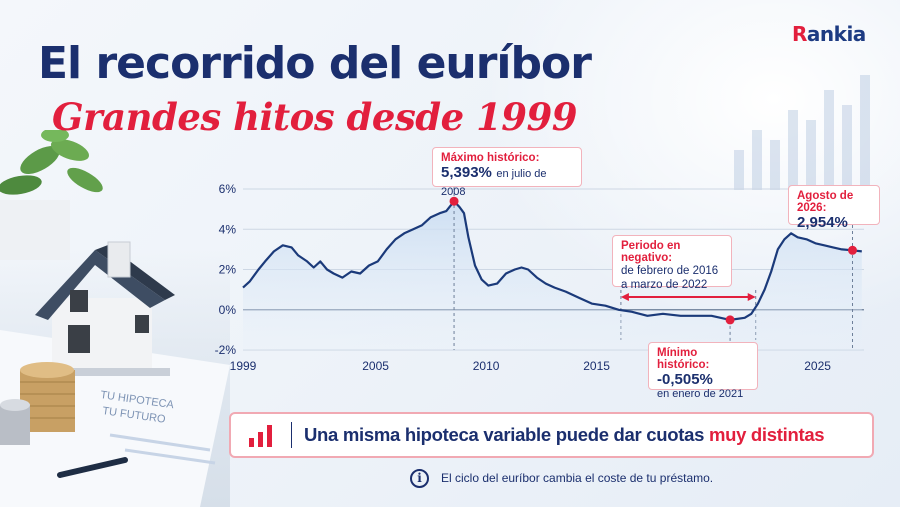 The height and width of the screenshot is (507, 900). Describe the element at coordinates (228, 270) in the screenshot. I see `y-tick-label: 2%` at that location.